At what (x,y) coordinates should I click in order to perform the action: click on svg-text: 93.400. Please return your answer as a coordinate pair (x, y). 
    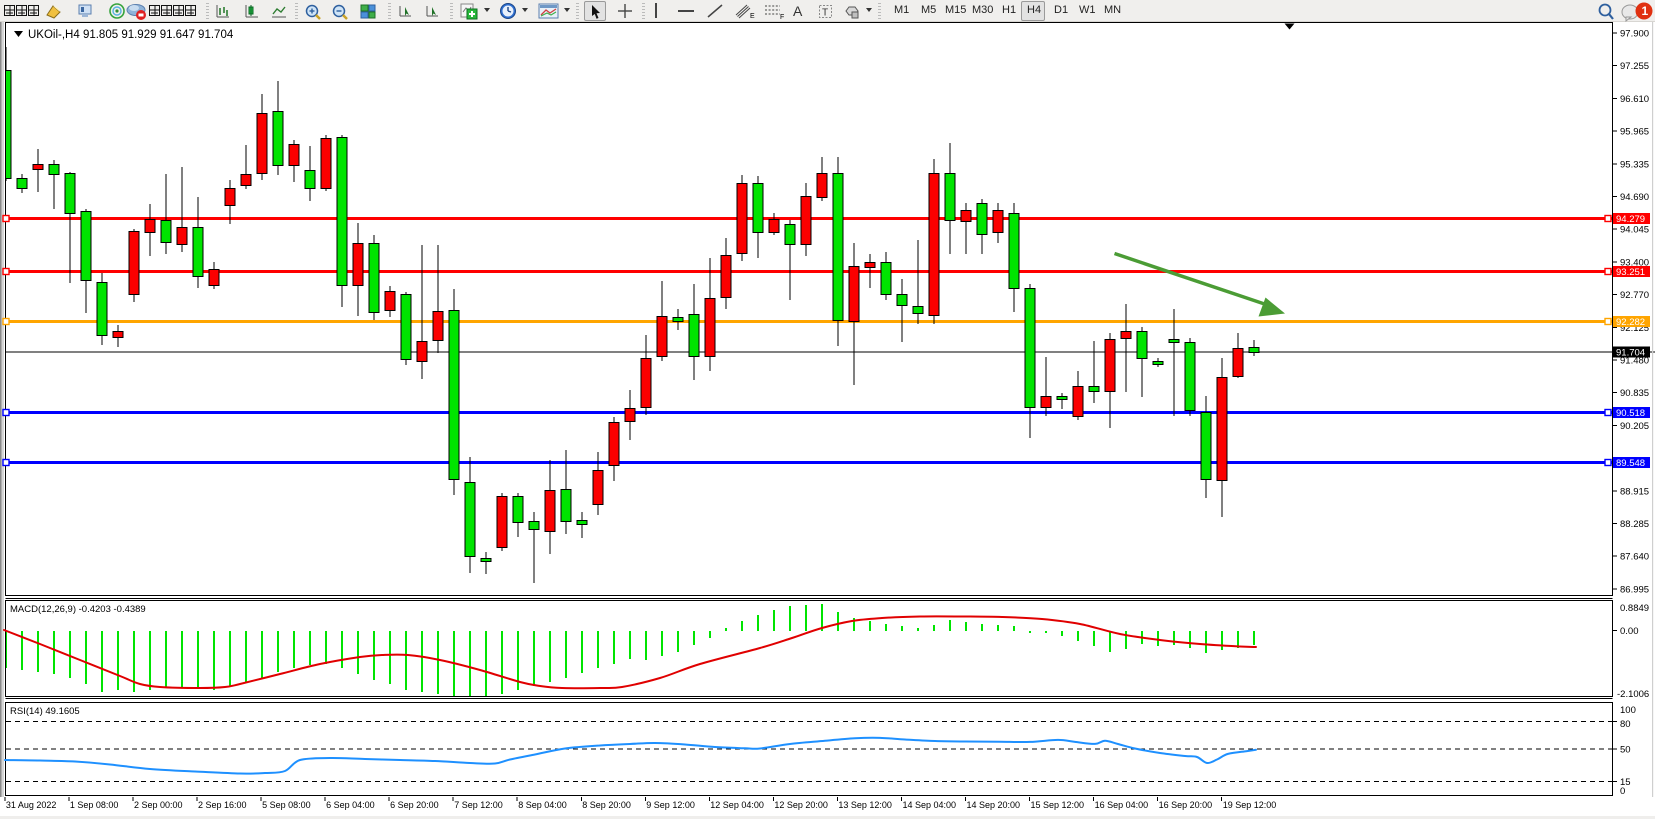
    Looking at the image, I should click on (1634, 262).